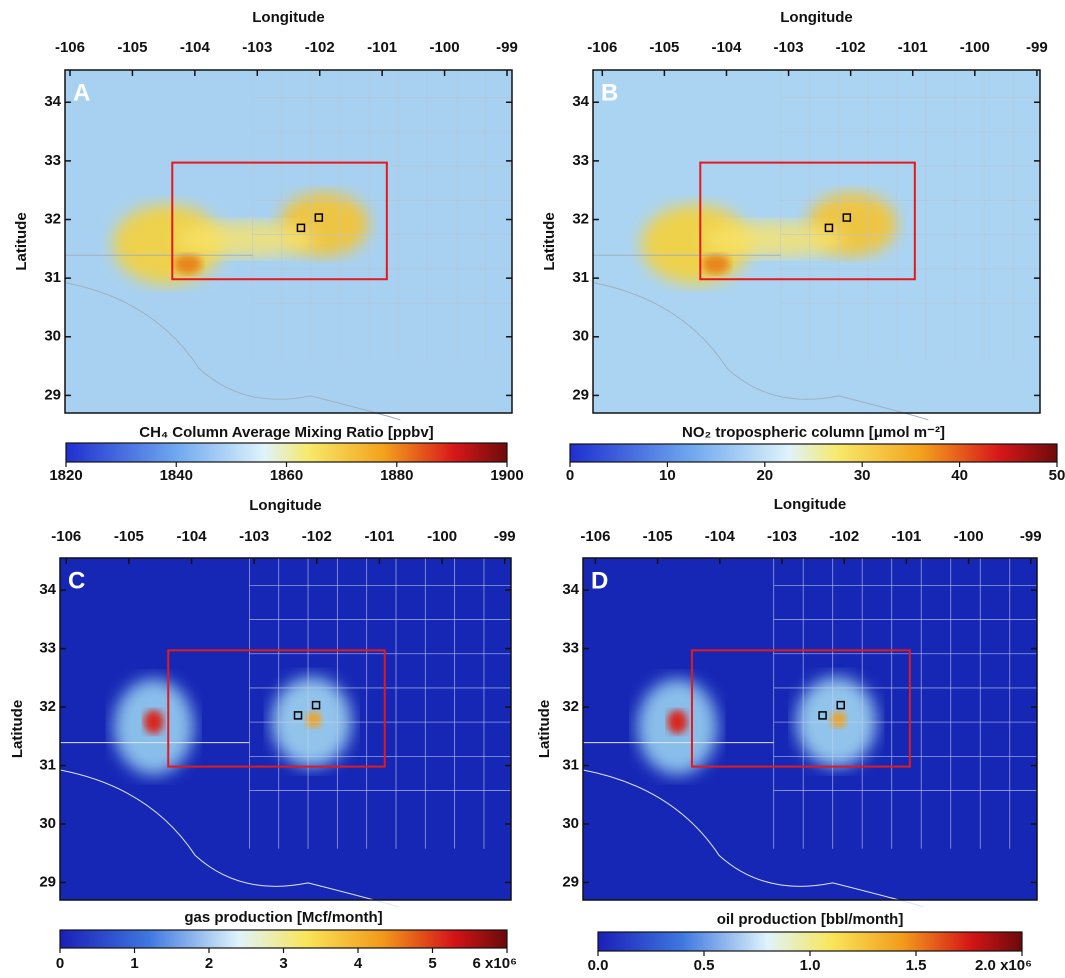 This screenshot has width=1065, height=978. I want to click on colorbar-tick-label: 4, so click(358, 963).